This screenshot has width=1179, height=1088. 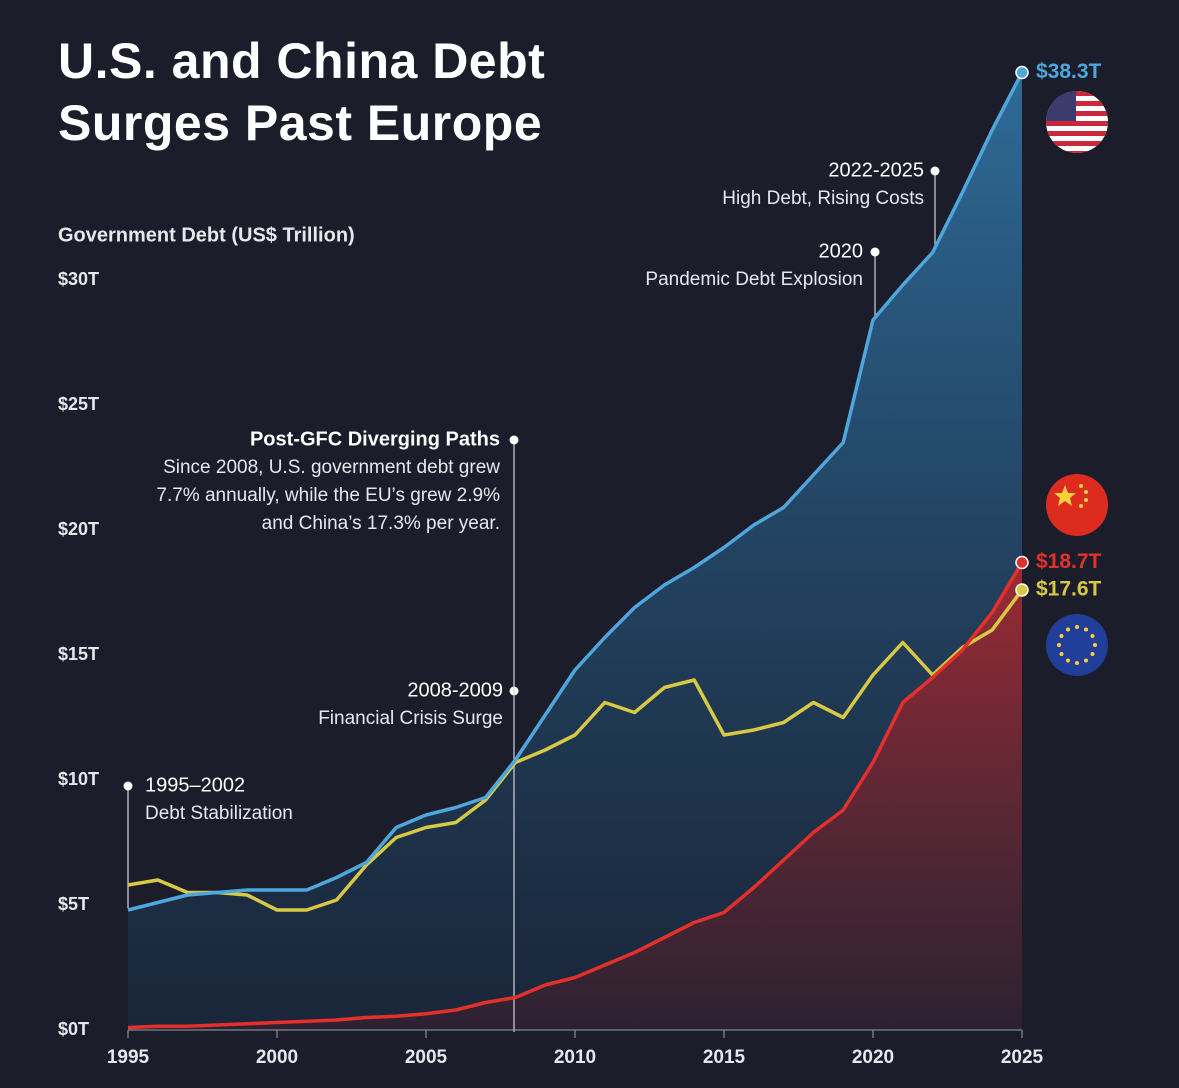 I want to click on y-tick-label: $5T, so click(x=73, y=904).